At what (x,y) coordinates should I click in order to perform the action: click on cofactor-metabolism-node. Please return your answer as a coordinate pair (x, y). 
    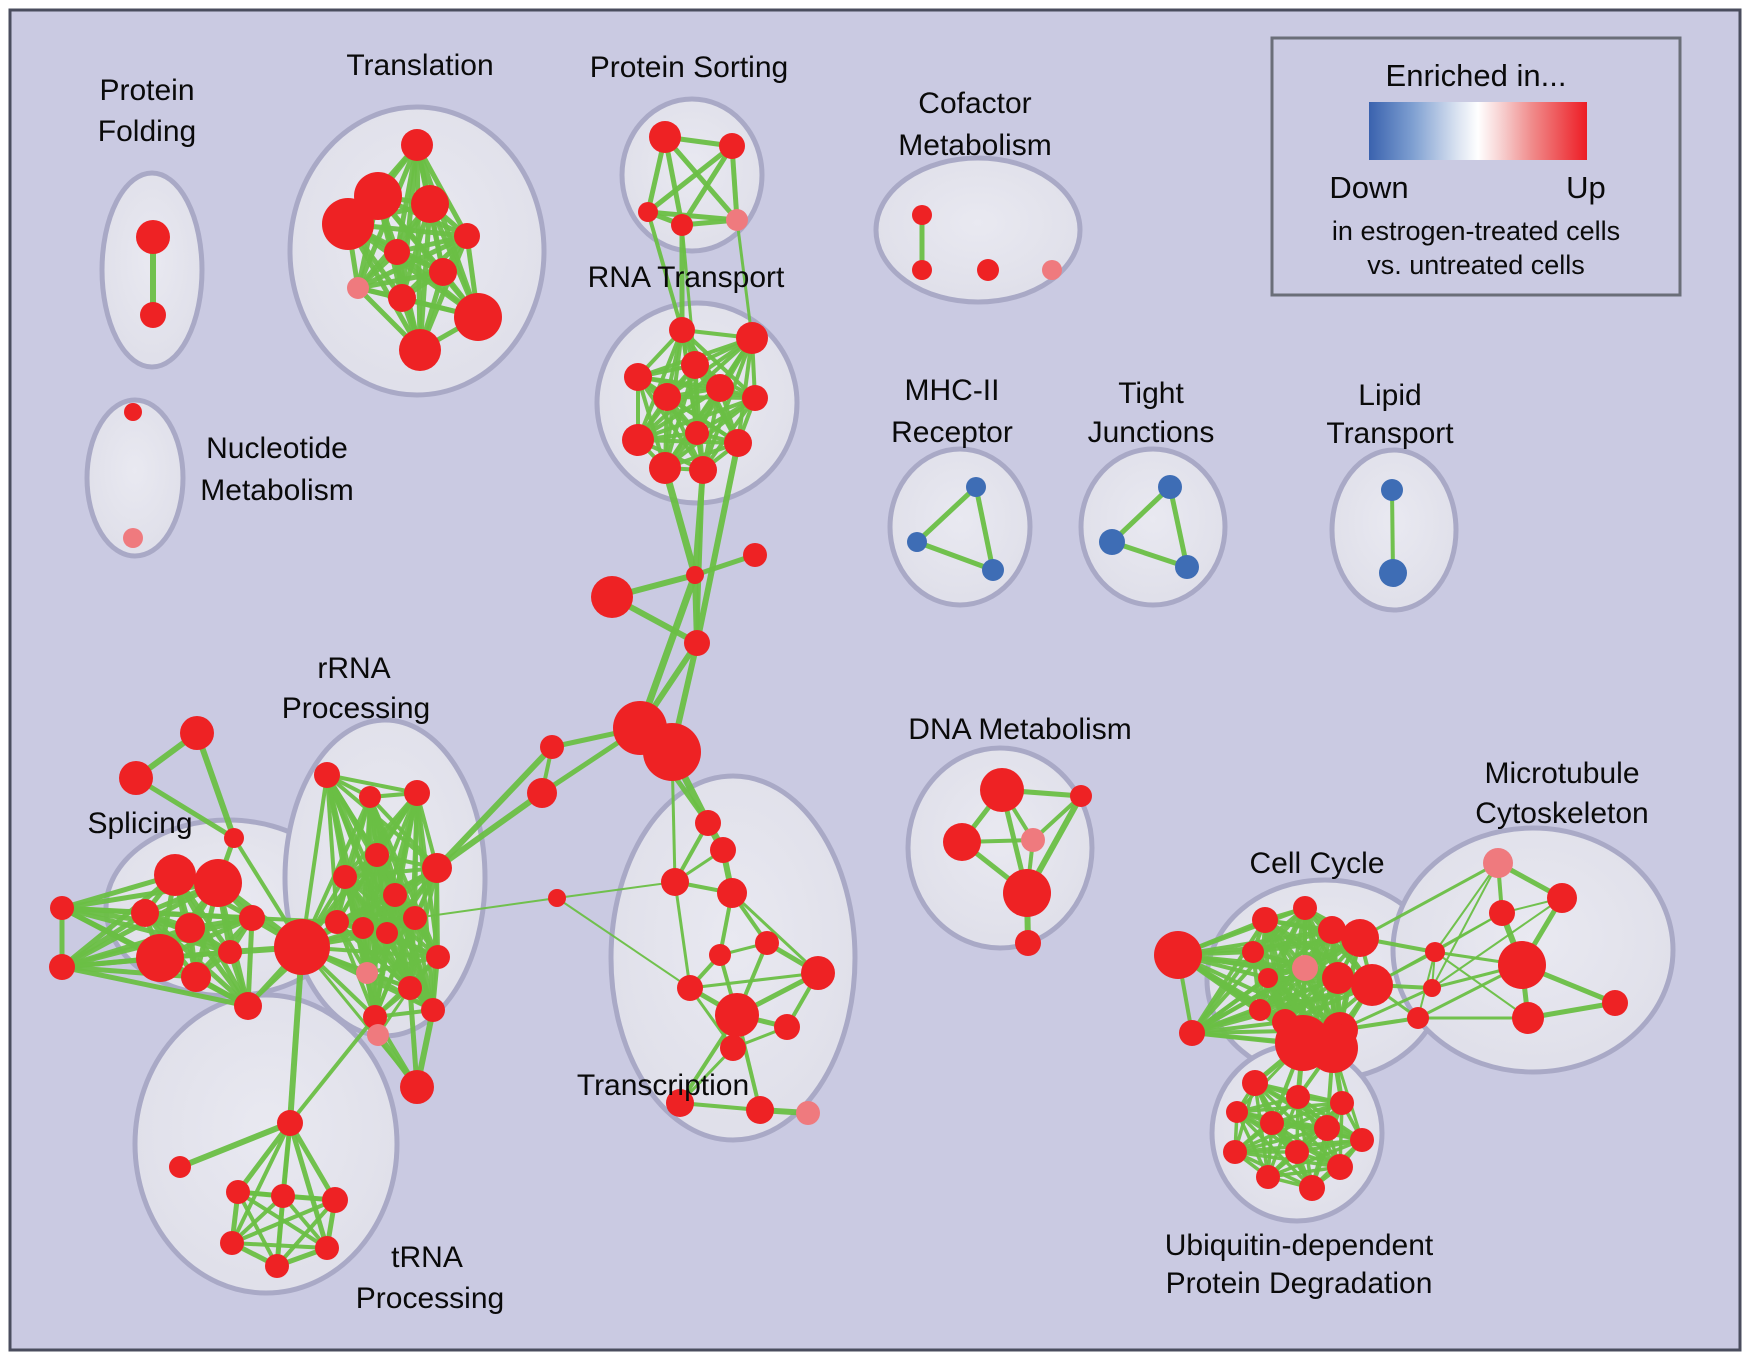
    Looking at the image, I should click on (922, 215).